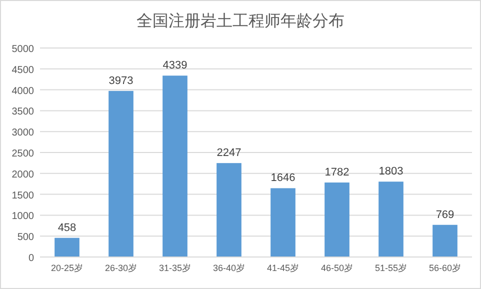  Describe the element at coordinates (23, 112) in the screenshot. I see `y-tick-label: 3500` at that location.